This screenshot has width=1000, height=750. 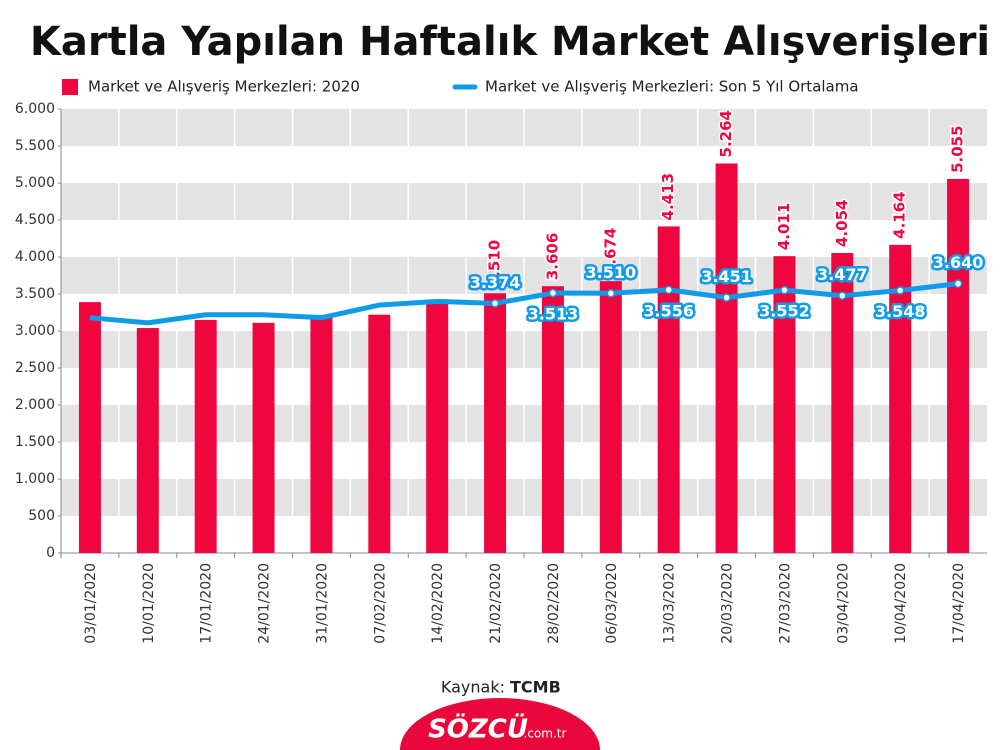 What do you see at coordinates (35, 257) in the screenshot?
I see `y-tick-label: 4.000` at bounding box center [35, 257].